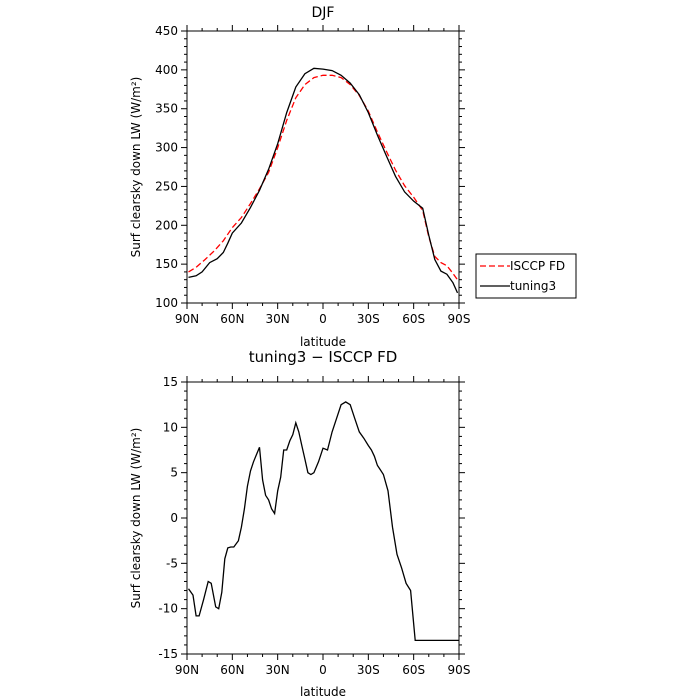 Image resolution: width=700 pixels, height=700 pixels. What do you see at coordinates (168, 609) in the screenshot?
I see `y-tick-label: -10` at bounding box center [168, 609].